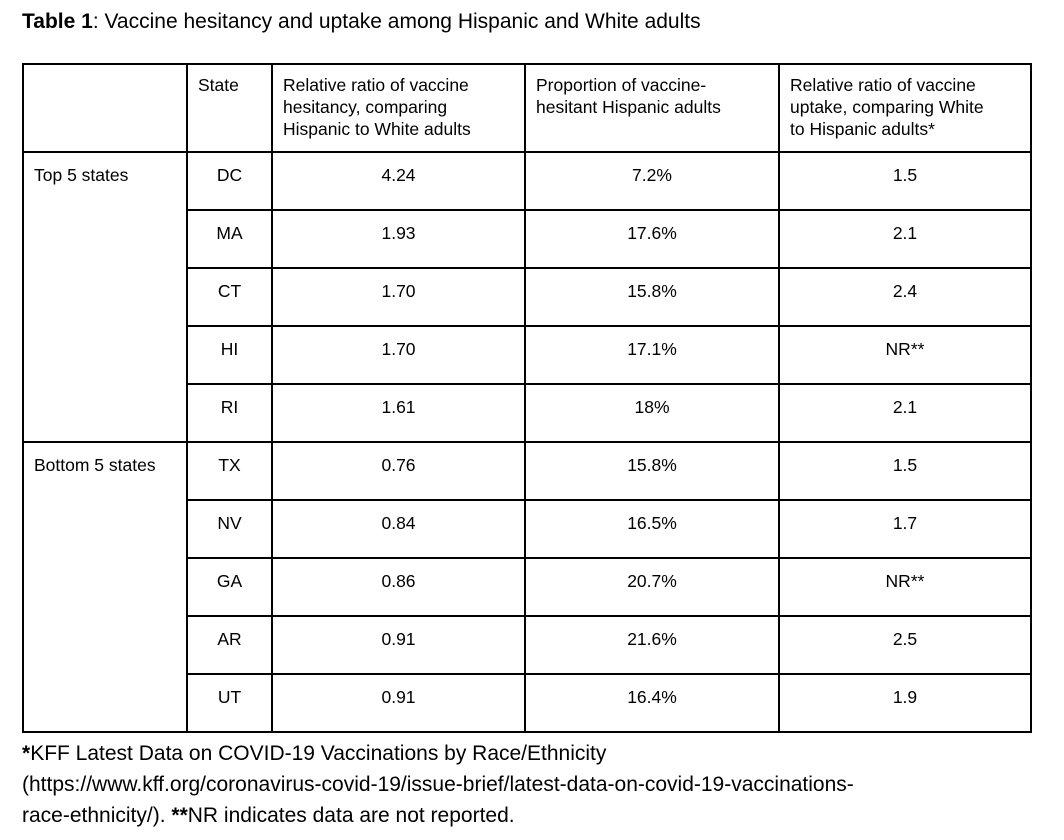 This screenshot has width=1064, height=840. What do you see at coordinates (398, 529) in the screenshot?
I see `hesitancy-ratio-cell: 0.84` at bounding box center [398, 529].